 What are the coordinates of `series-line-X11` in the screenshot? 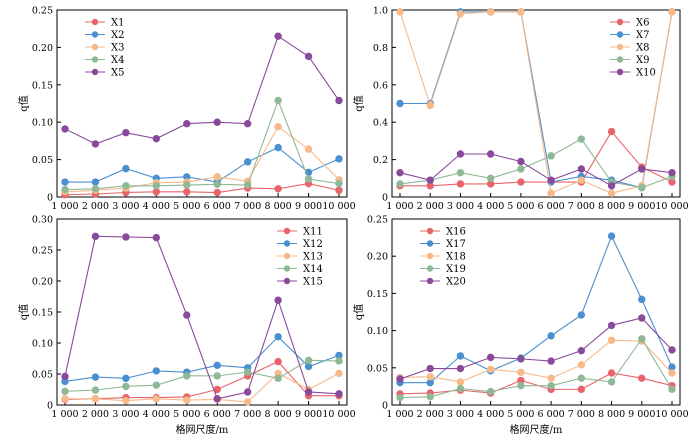 It's located at (201, 380).